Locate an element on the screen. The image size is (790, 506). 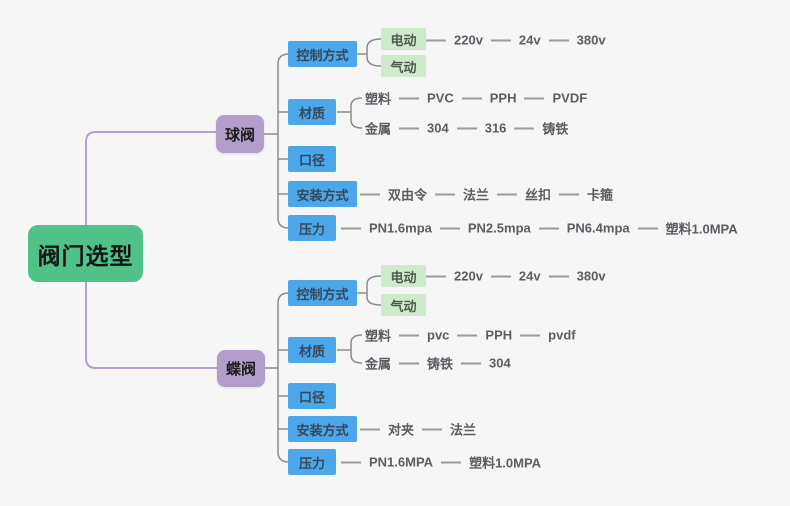
ball-material-plastic-chain: 塑料 PVC PPH PVDF is located at coordinates (476, 98).